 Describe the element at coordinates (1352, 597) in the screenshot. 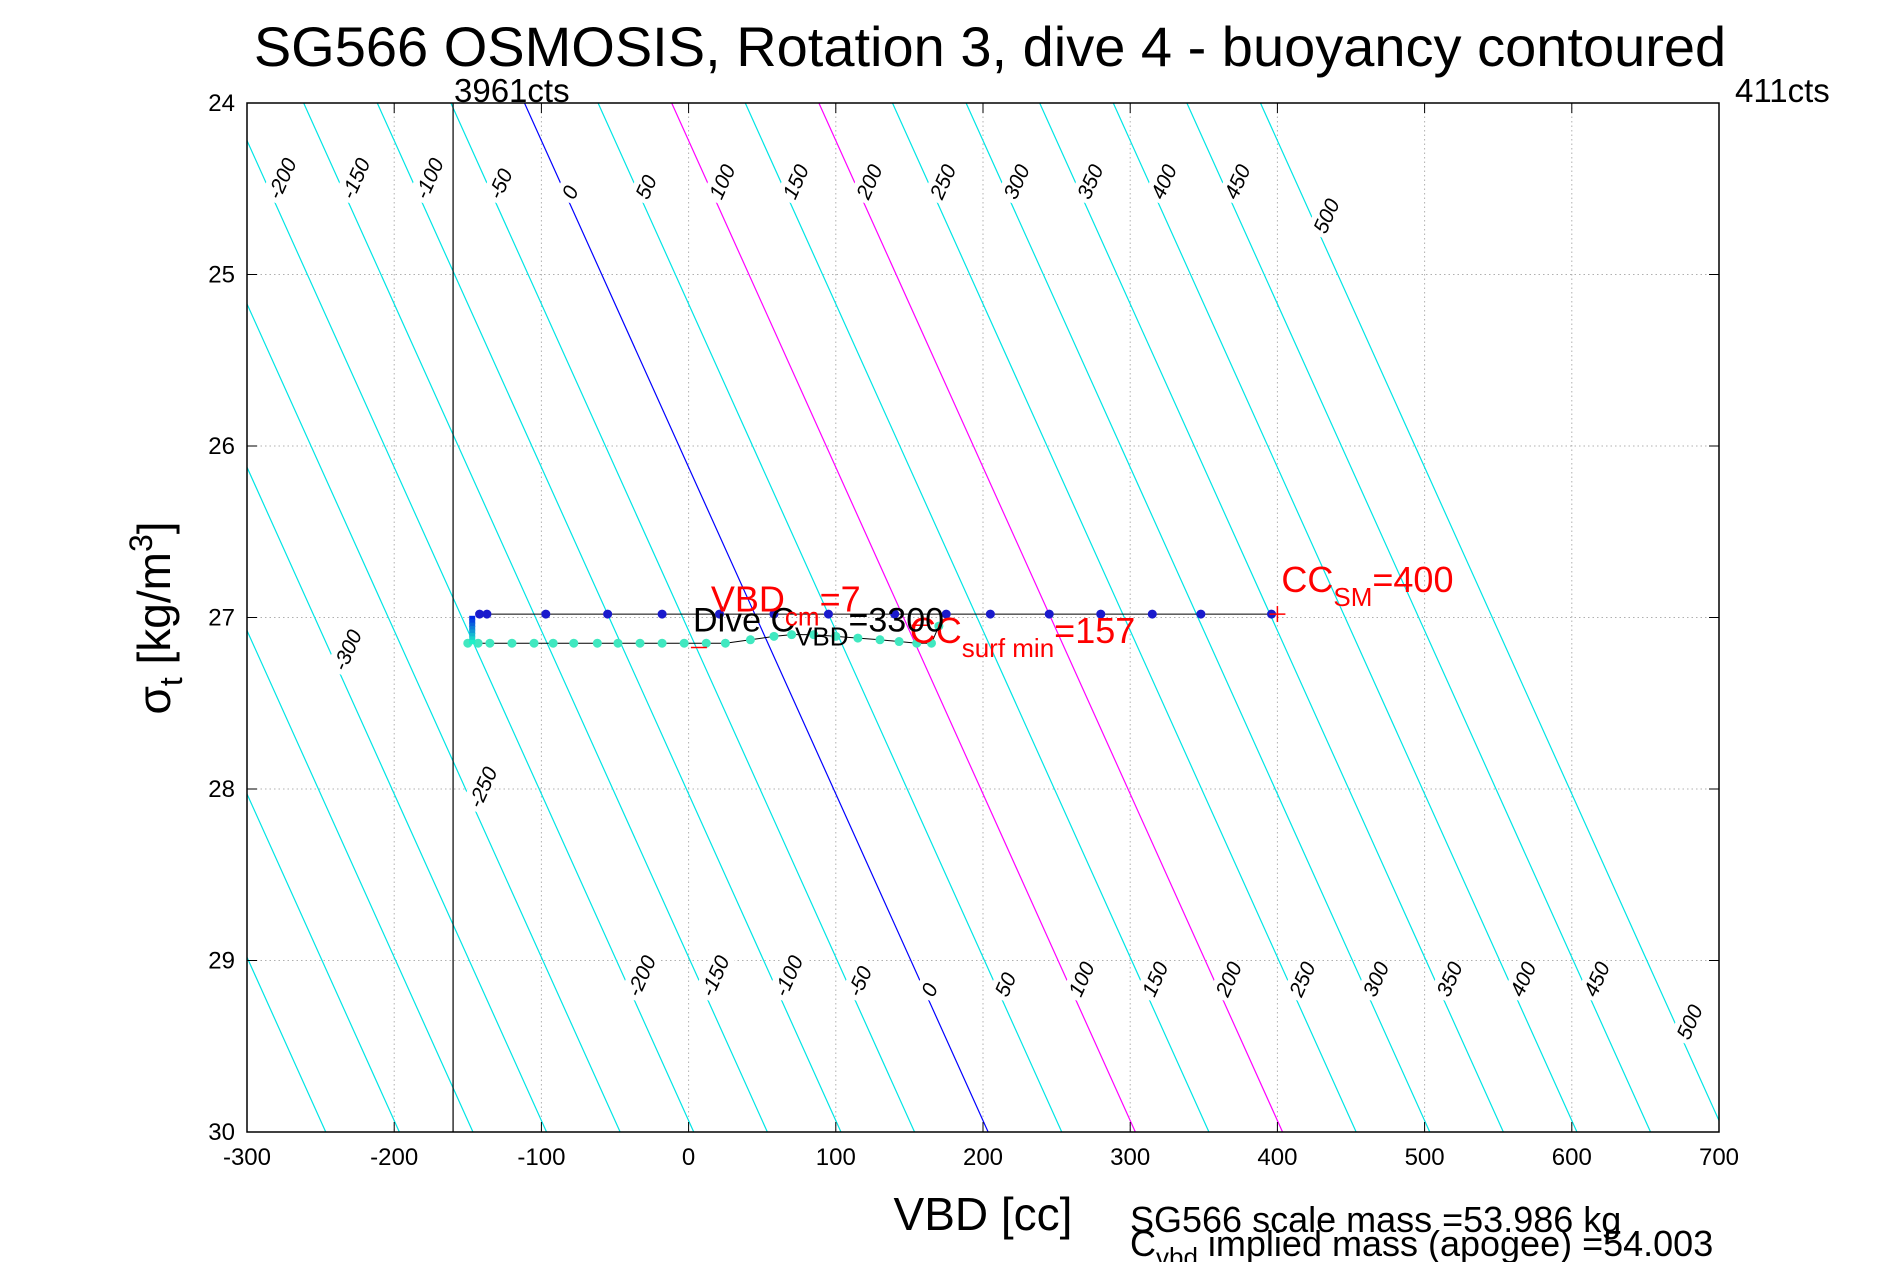

I see `cc-sm-label-sub: SM` at that location.